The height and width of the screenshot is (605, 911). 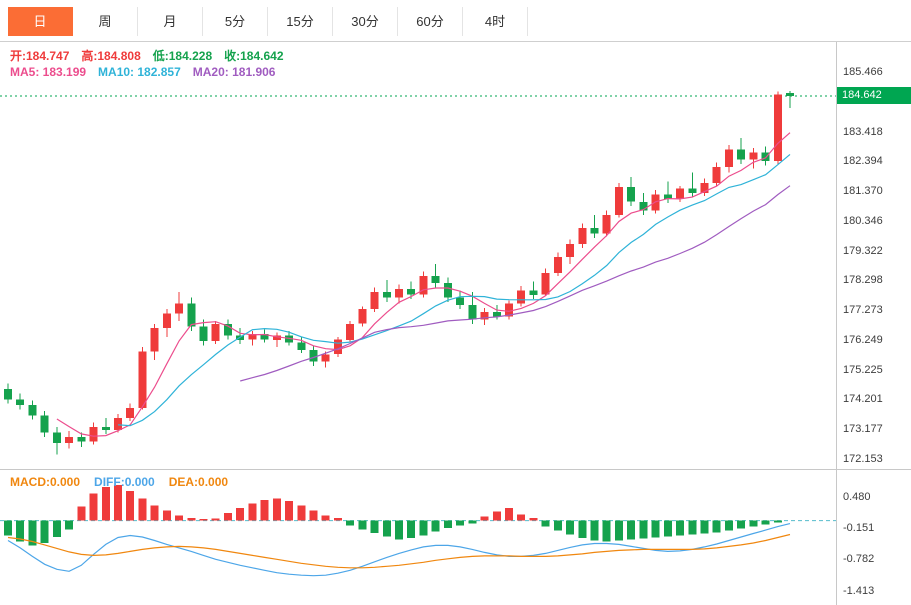 I want to click on open-value: 开:184.747, so click(x=40, y=56).